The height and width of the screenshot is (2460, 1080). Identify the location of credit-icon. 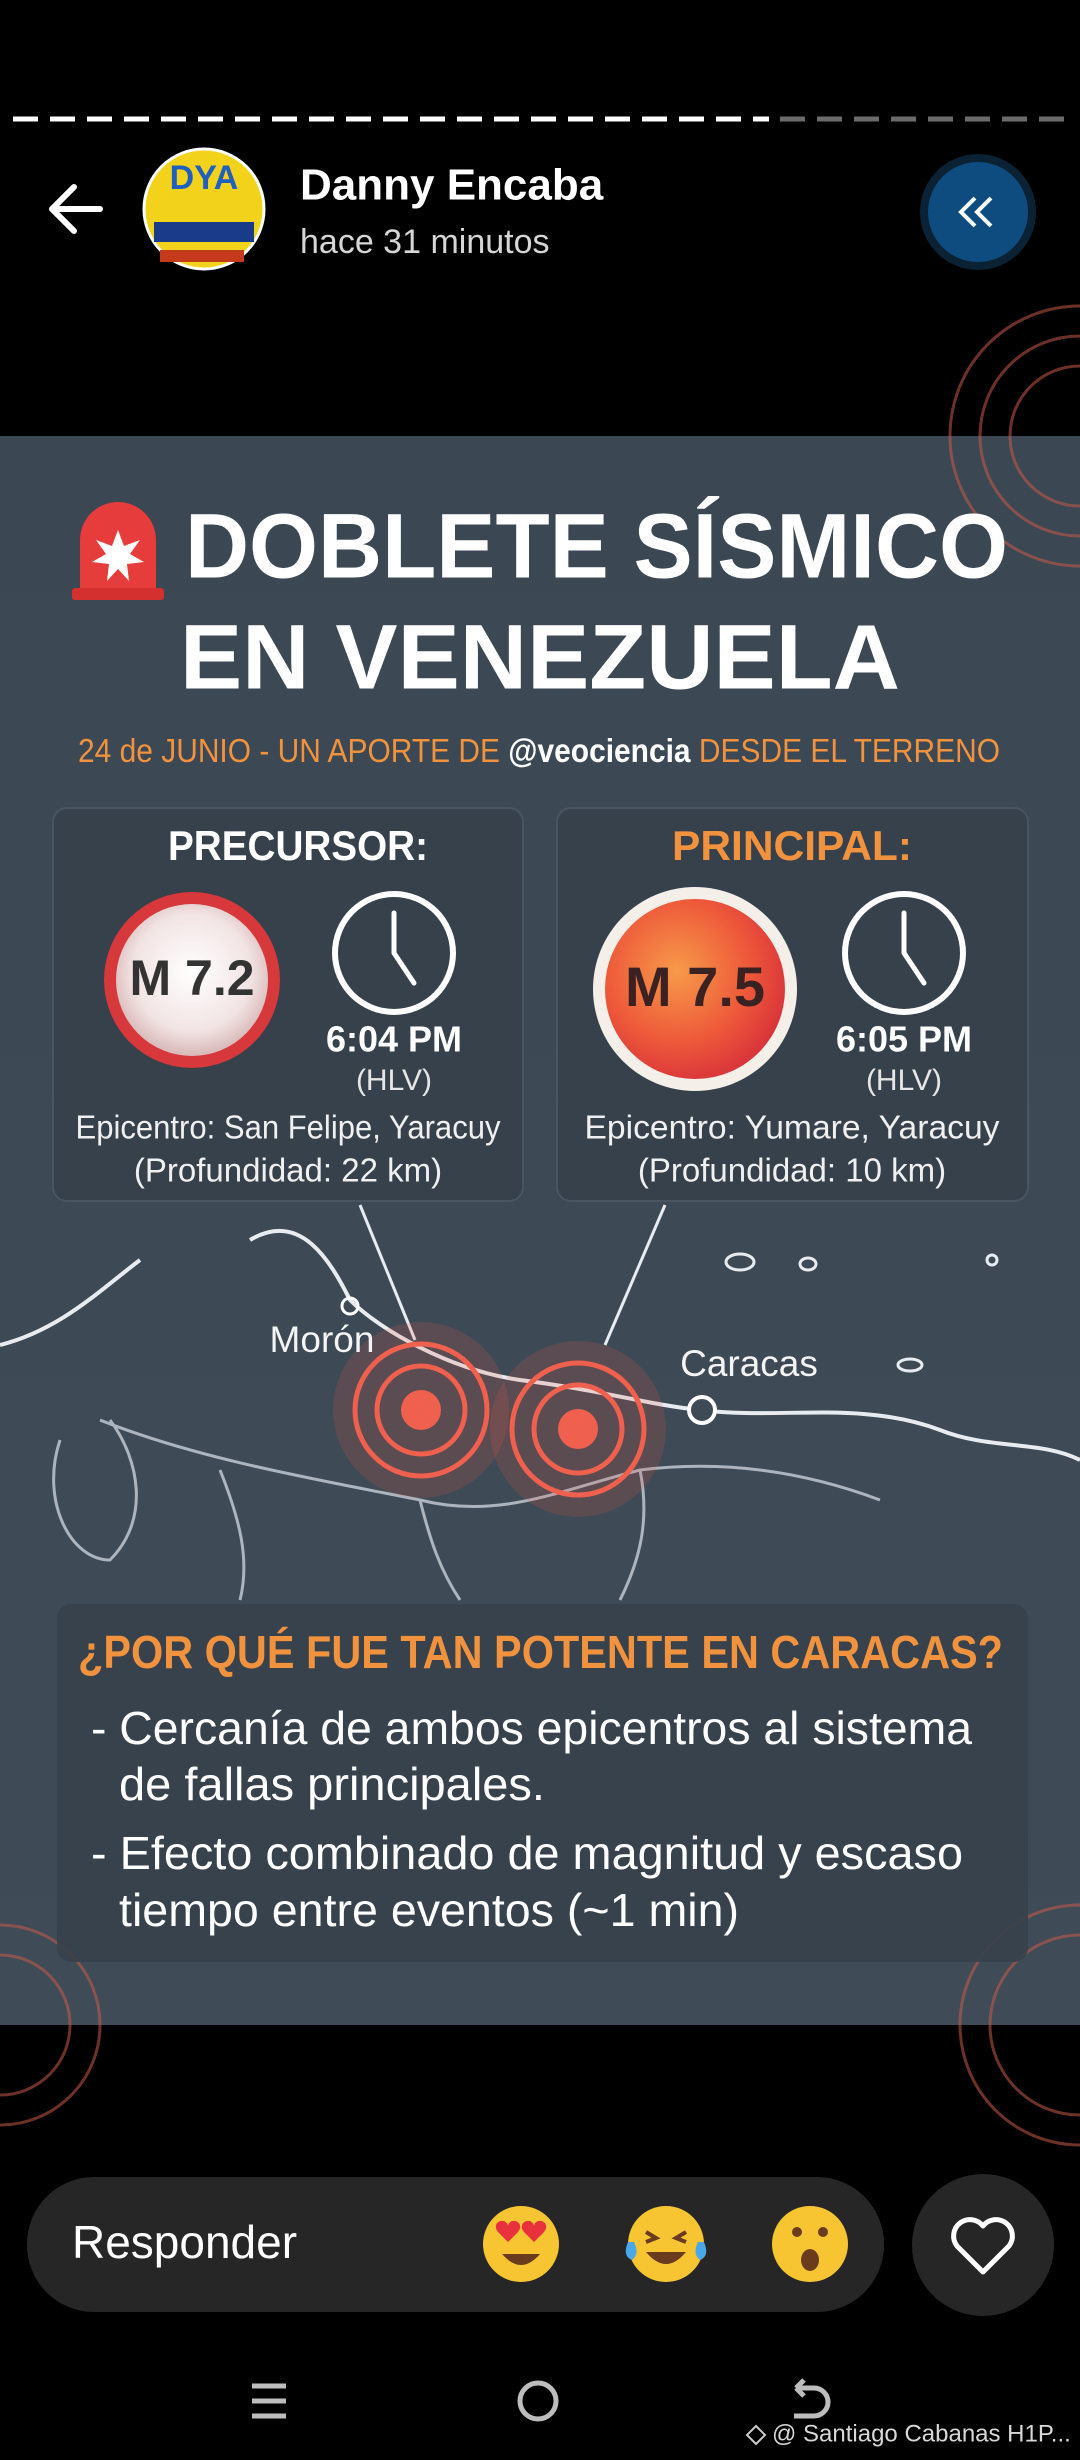
(756, 2435).